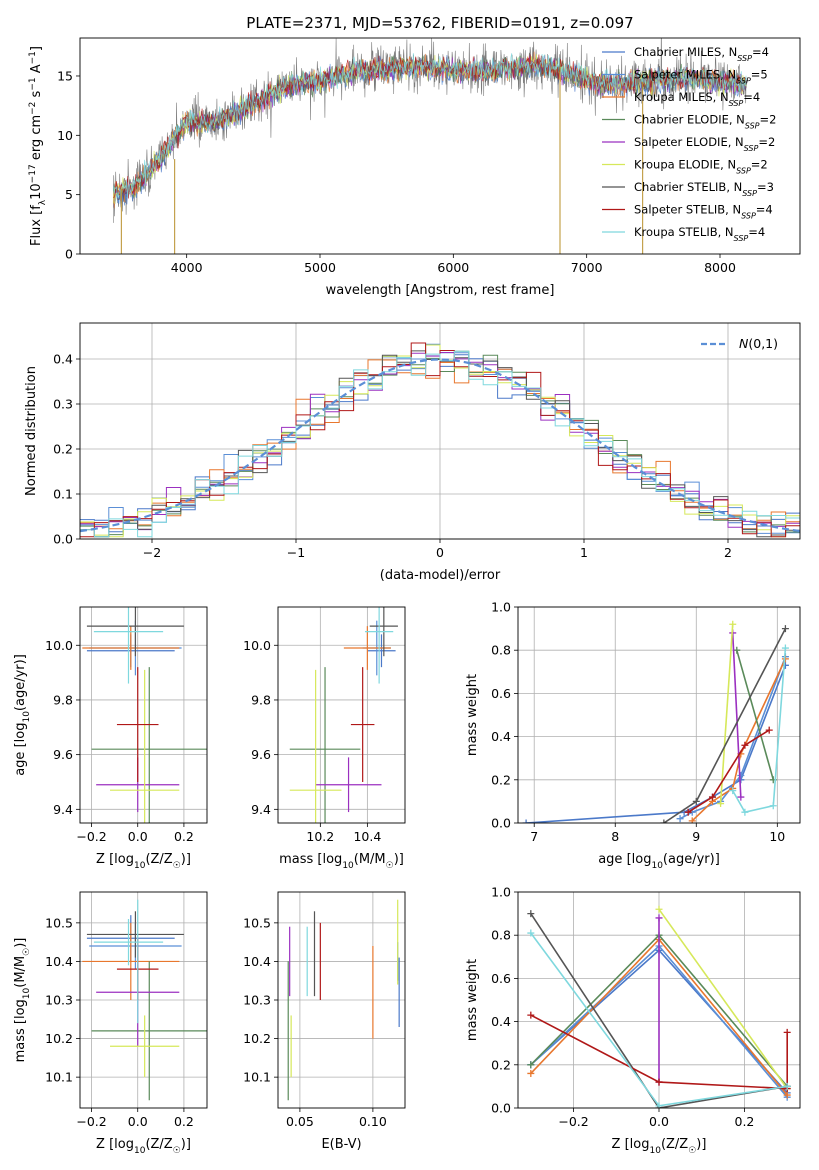  I want to click on legend-label: Chabrier MILES, NSSP=4, so click(701, 54).